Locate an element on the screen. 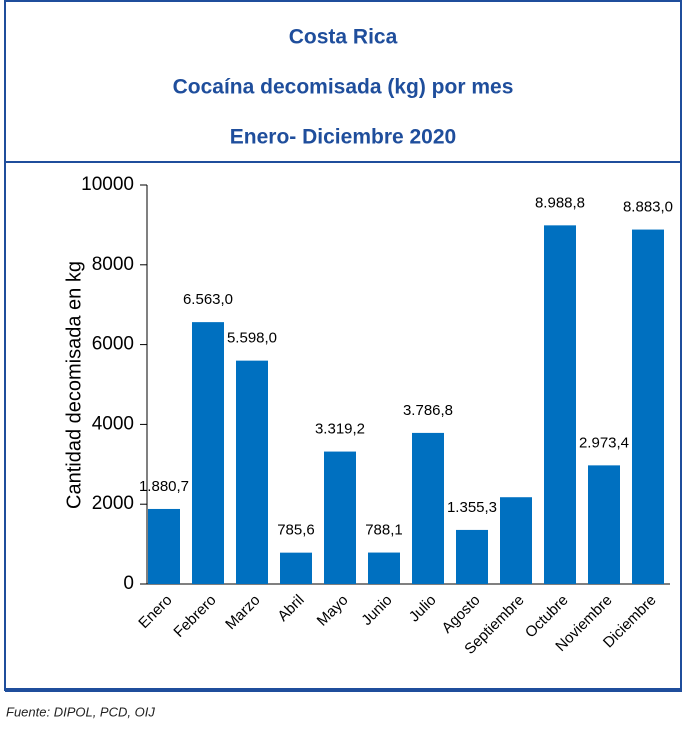 This screenshot has height=737, width=682. value-label: 1.355,3 is located at coordinates (472, 507).